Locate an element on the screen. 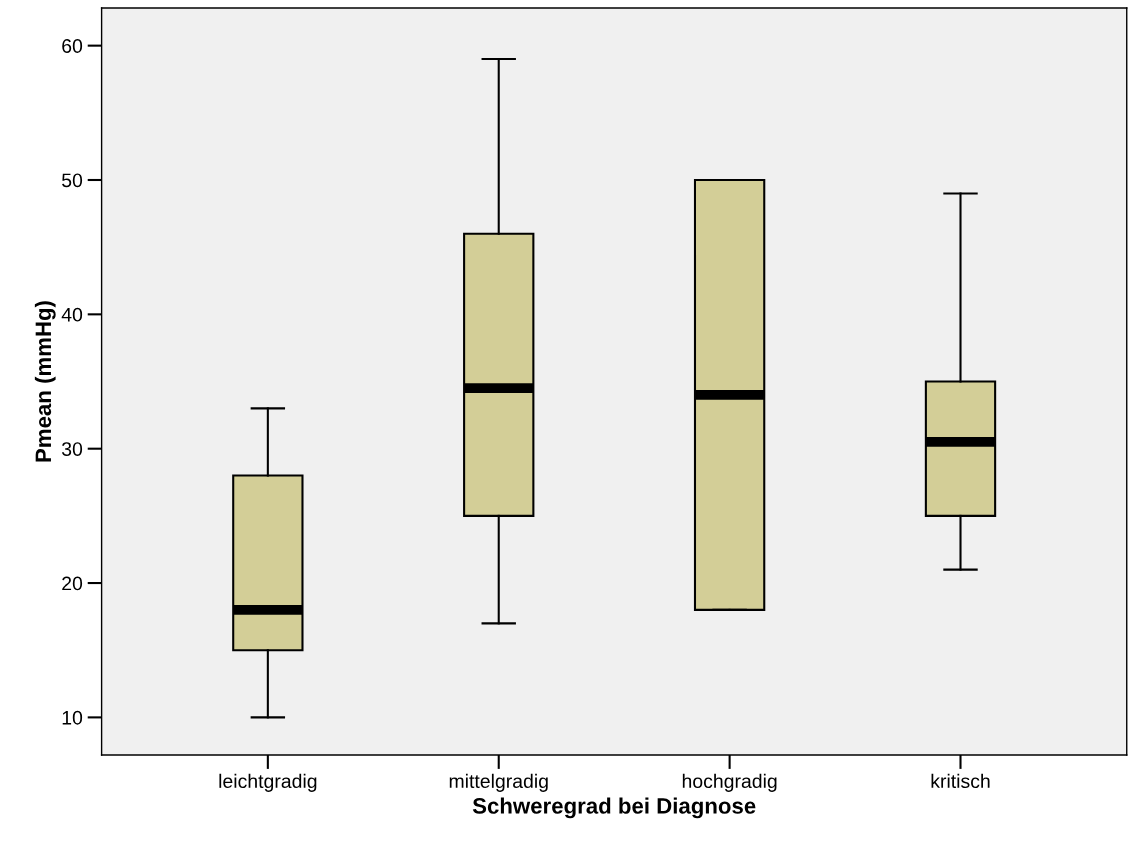 Image resolution: width=1129 pixels, height=845 pixels. y-tick-label: 40 is located at coordinates (72, 314).